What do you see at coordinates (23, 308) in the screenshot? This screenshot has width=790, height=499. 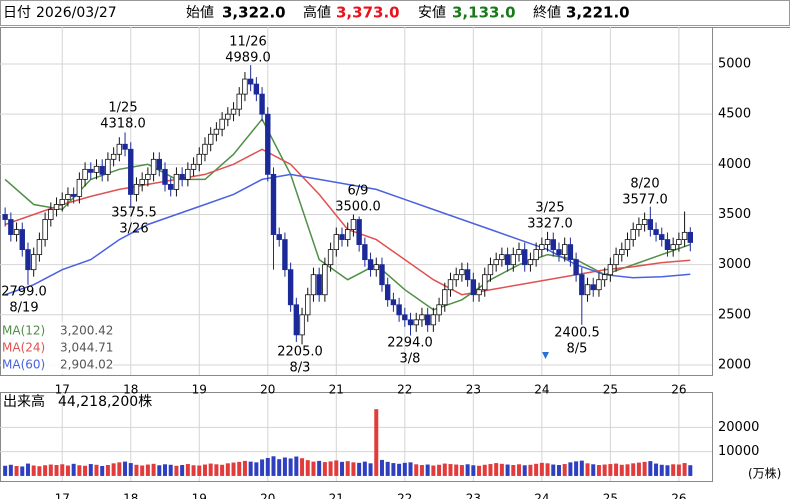 I see `annotation: 8/19` at bounding box center [23, 308].